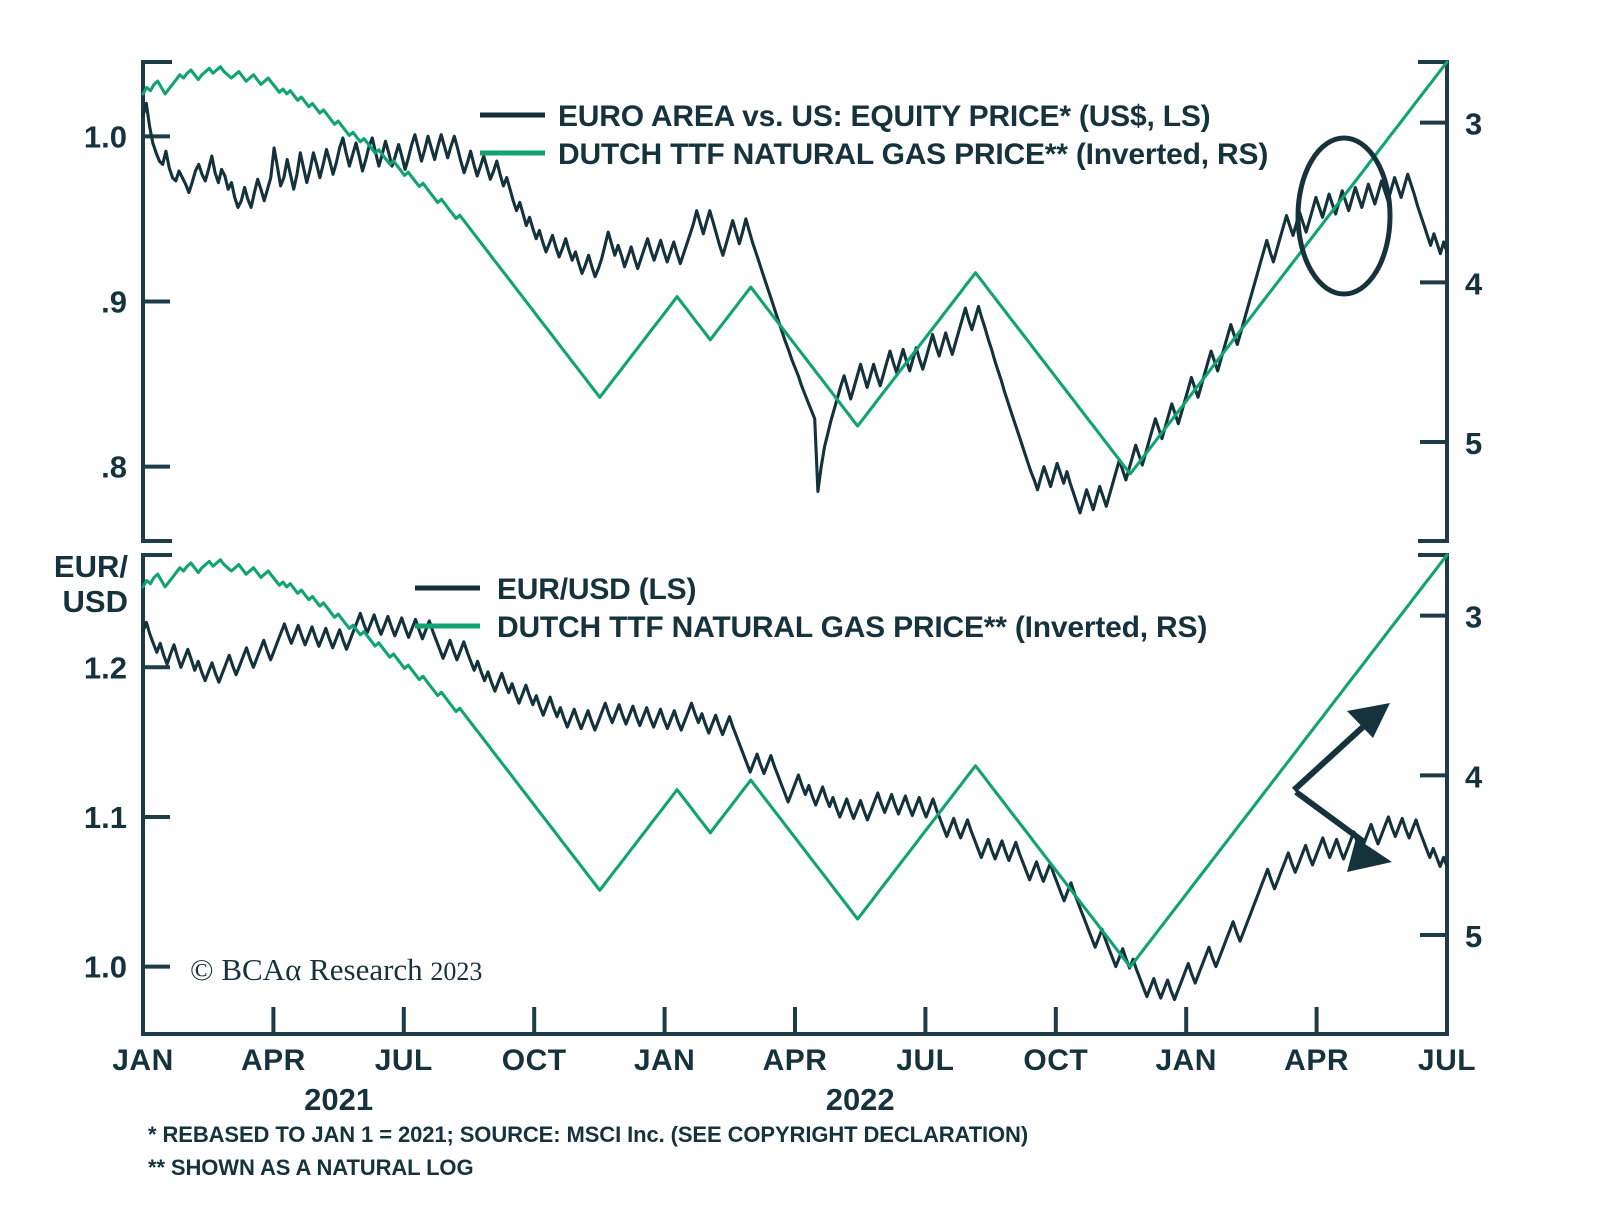  What do you see at coordinates (456, 971) in the screenshot?
I see `copyright-year: 2023` at bounding box center [456, 971].